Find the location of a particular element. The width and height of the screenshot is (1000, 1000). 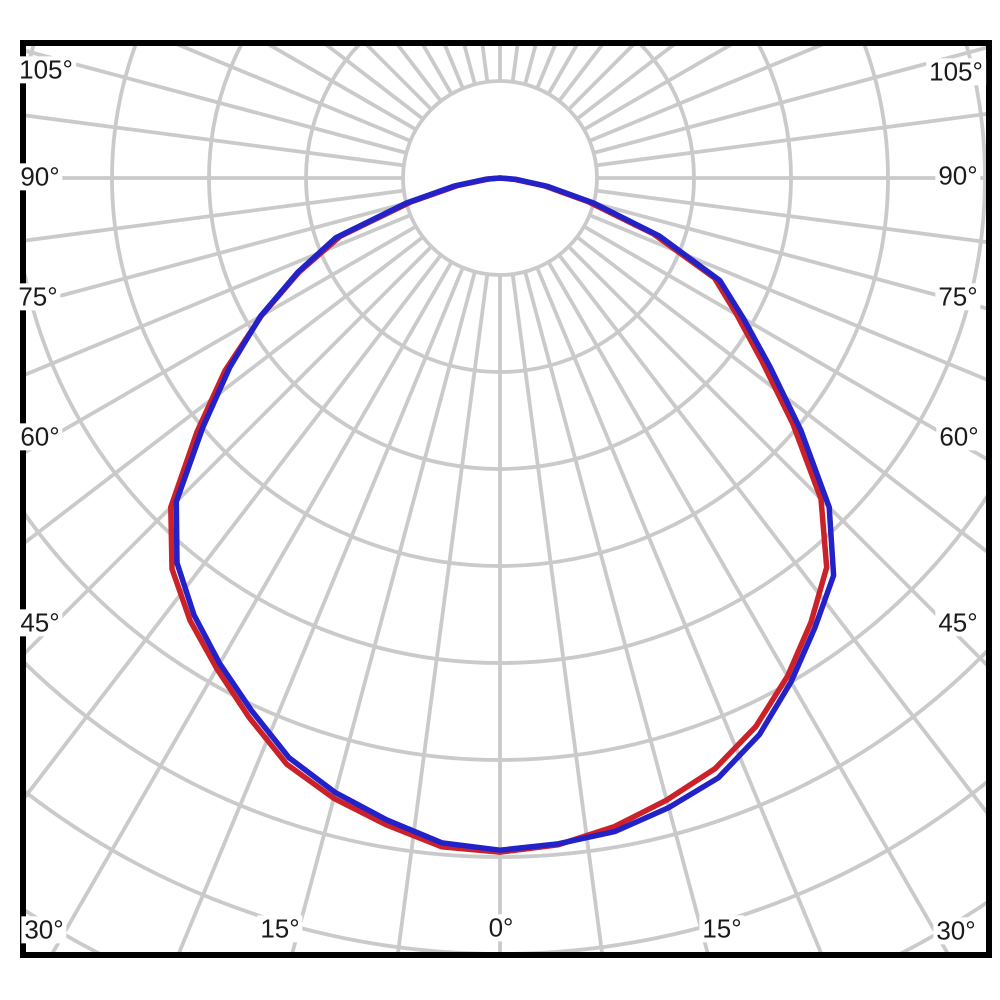

angle-label-left-90: 90° is located at coordinates (40, 177).